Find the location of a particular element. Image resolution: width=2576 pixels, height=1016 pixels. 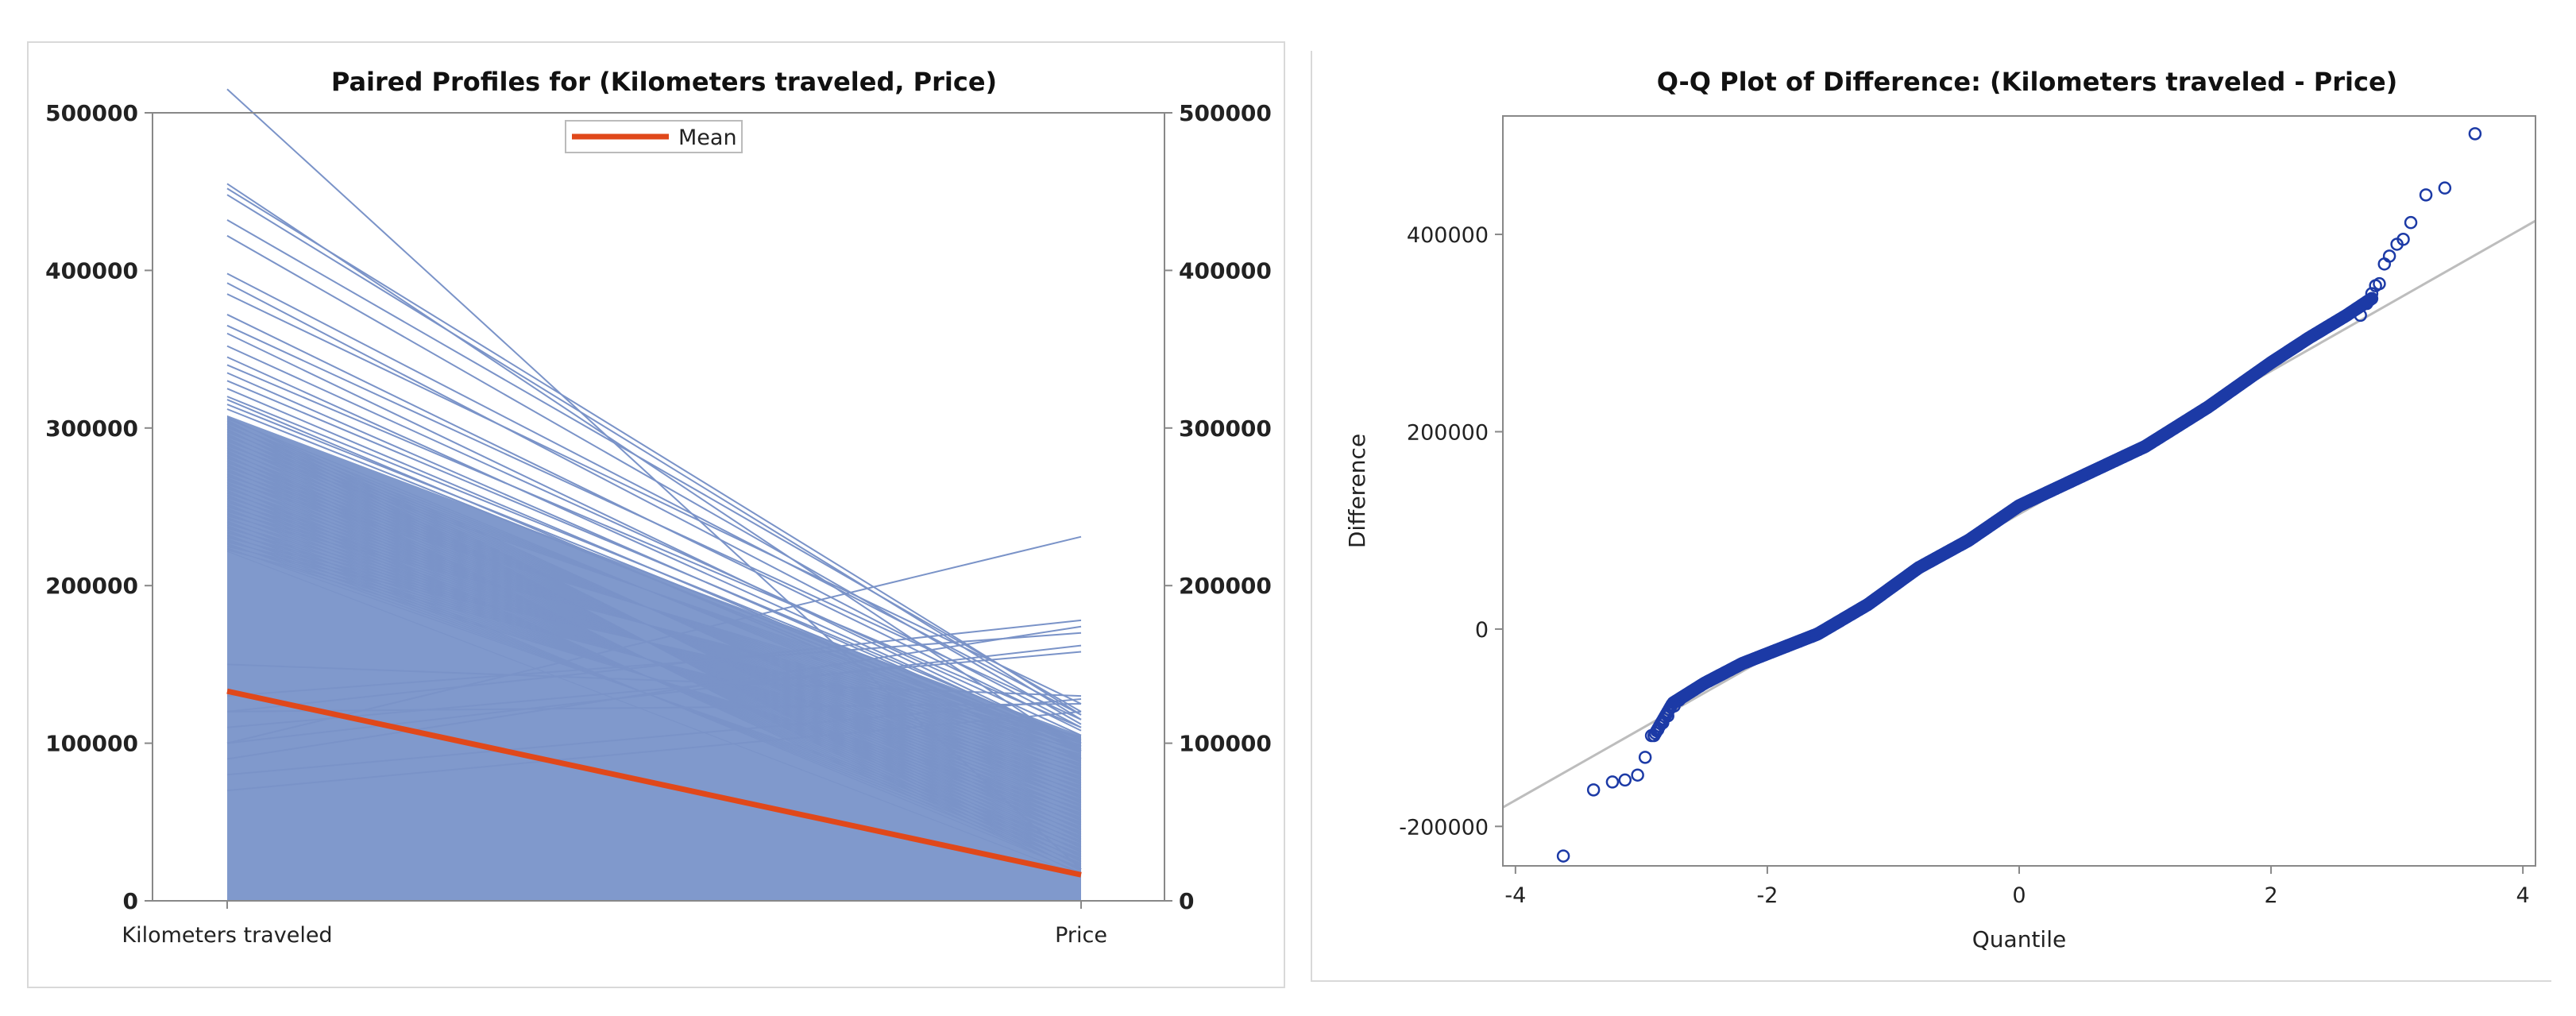

legend-label: Mean is located at coordinates (707, 138).